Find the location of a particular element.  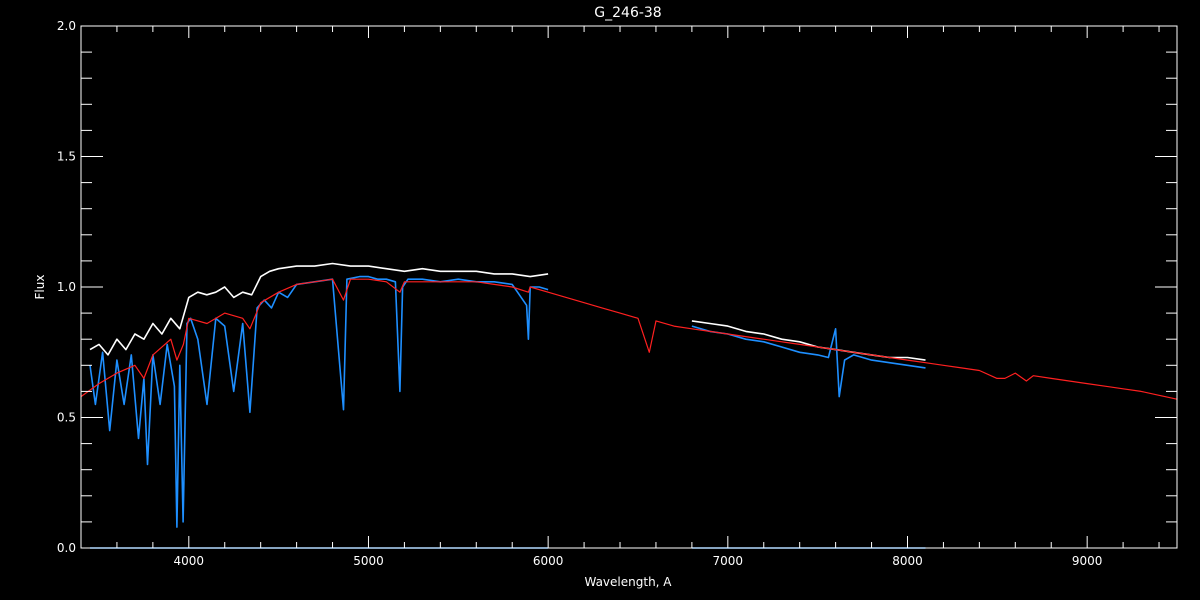

x-tick-label: 7000 is located at coordinates (728, 561).